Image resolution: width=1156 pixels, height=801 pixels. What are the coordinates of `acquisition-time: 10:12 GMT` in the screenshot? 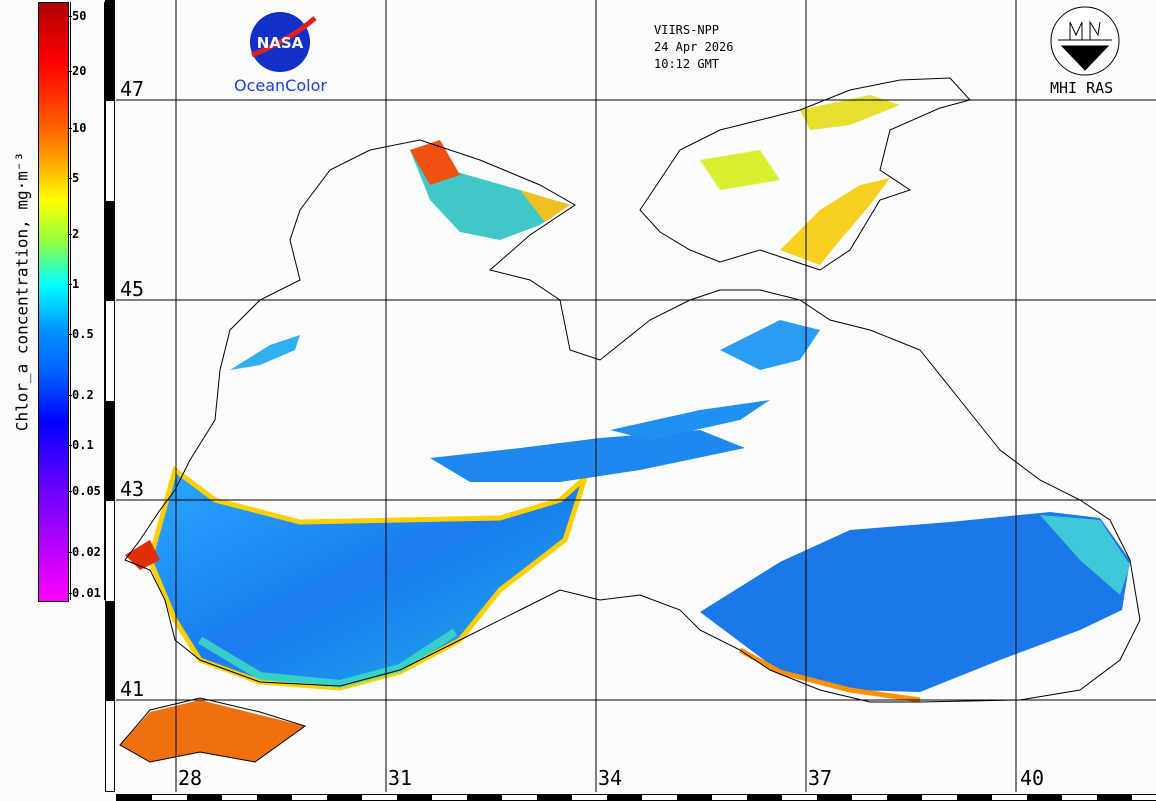 It's located at (687, 64).